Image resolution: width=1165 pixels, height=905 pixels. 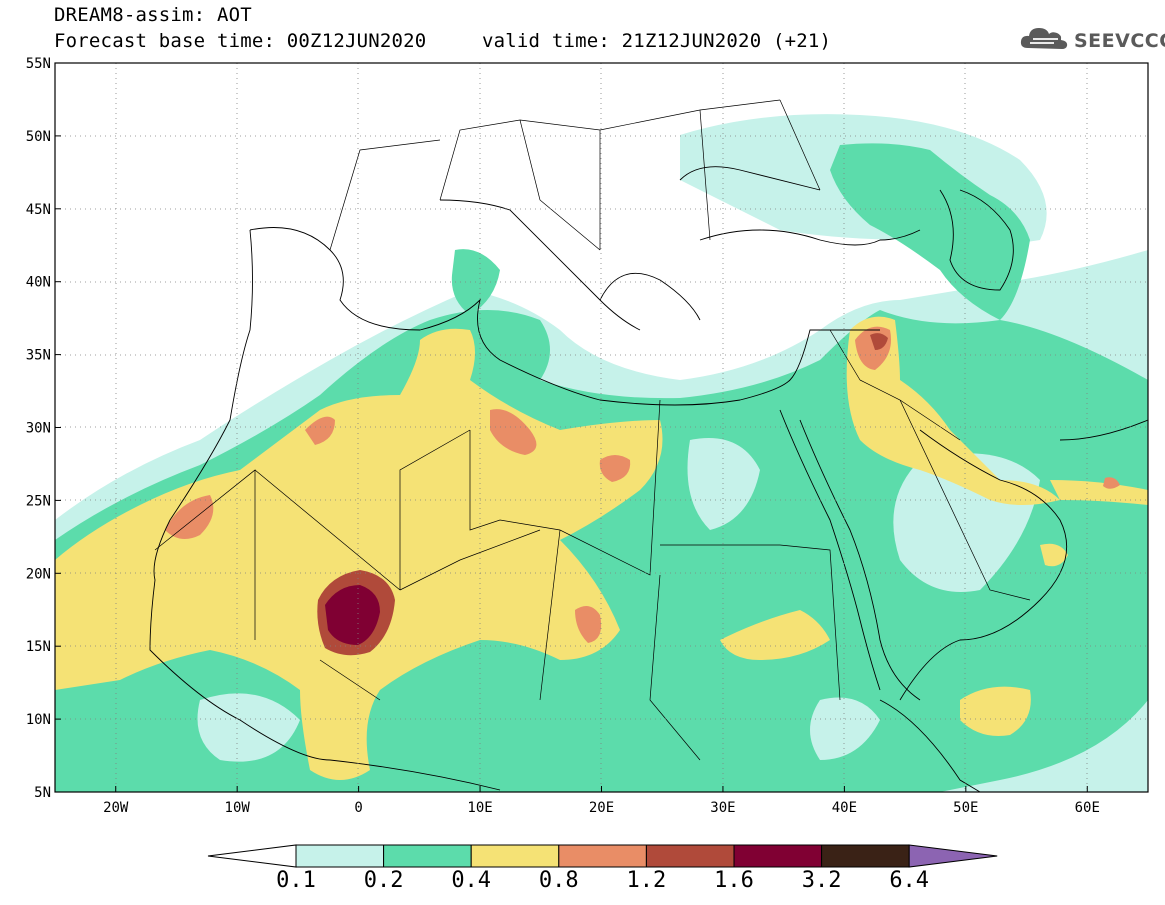 What do you see at coordinates (38, 210) in the screenshot?
I see `lat-tick-label: 45N` at bounding box center [38, 210].